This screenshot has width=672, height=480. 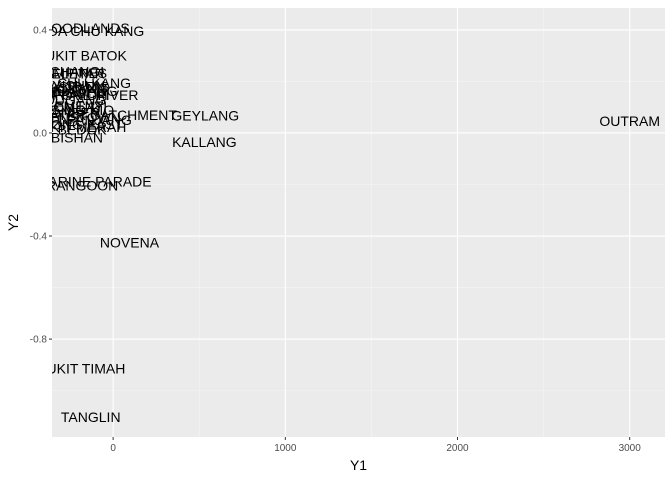 I want to click on point-label: PASIR RIS, so click(x=75, y=87).